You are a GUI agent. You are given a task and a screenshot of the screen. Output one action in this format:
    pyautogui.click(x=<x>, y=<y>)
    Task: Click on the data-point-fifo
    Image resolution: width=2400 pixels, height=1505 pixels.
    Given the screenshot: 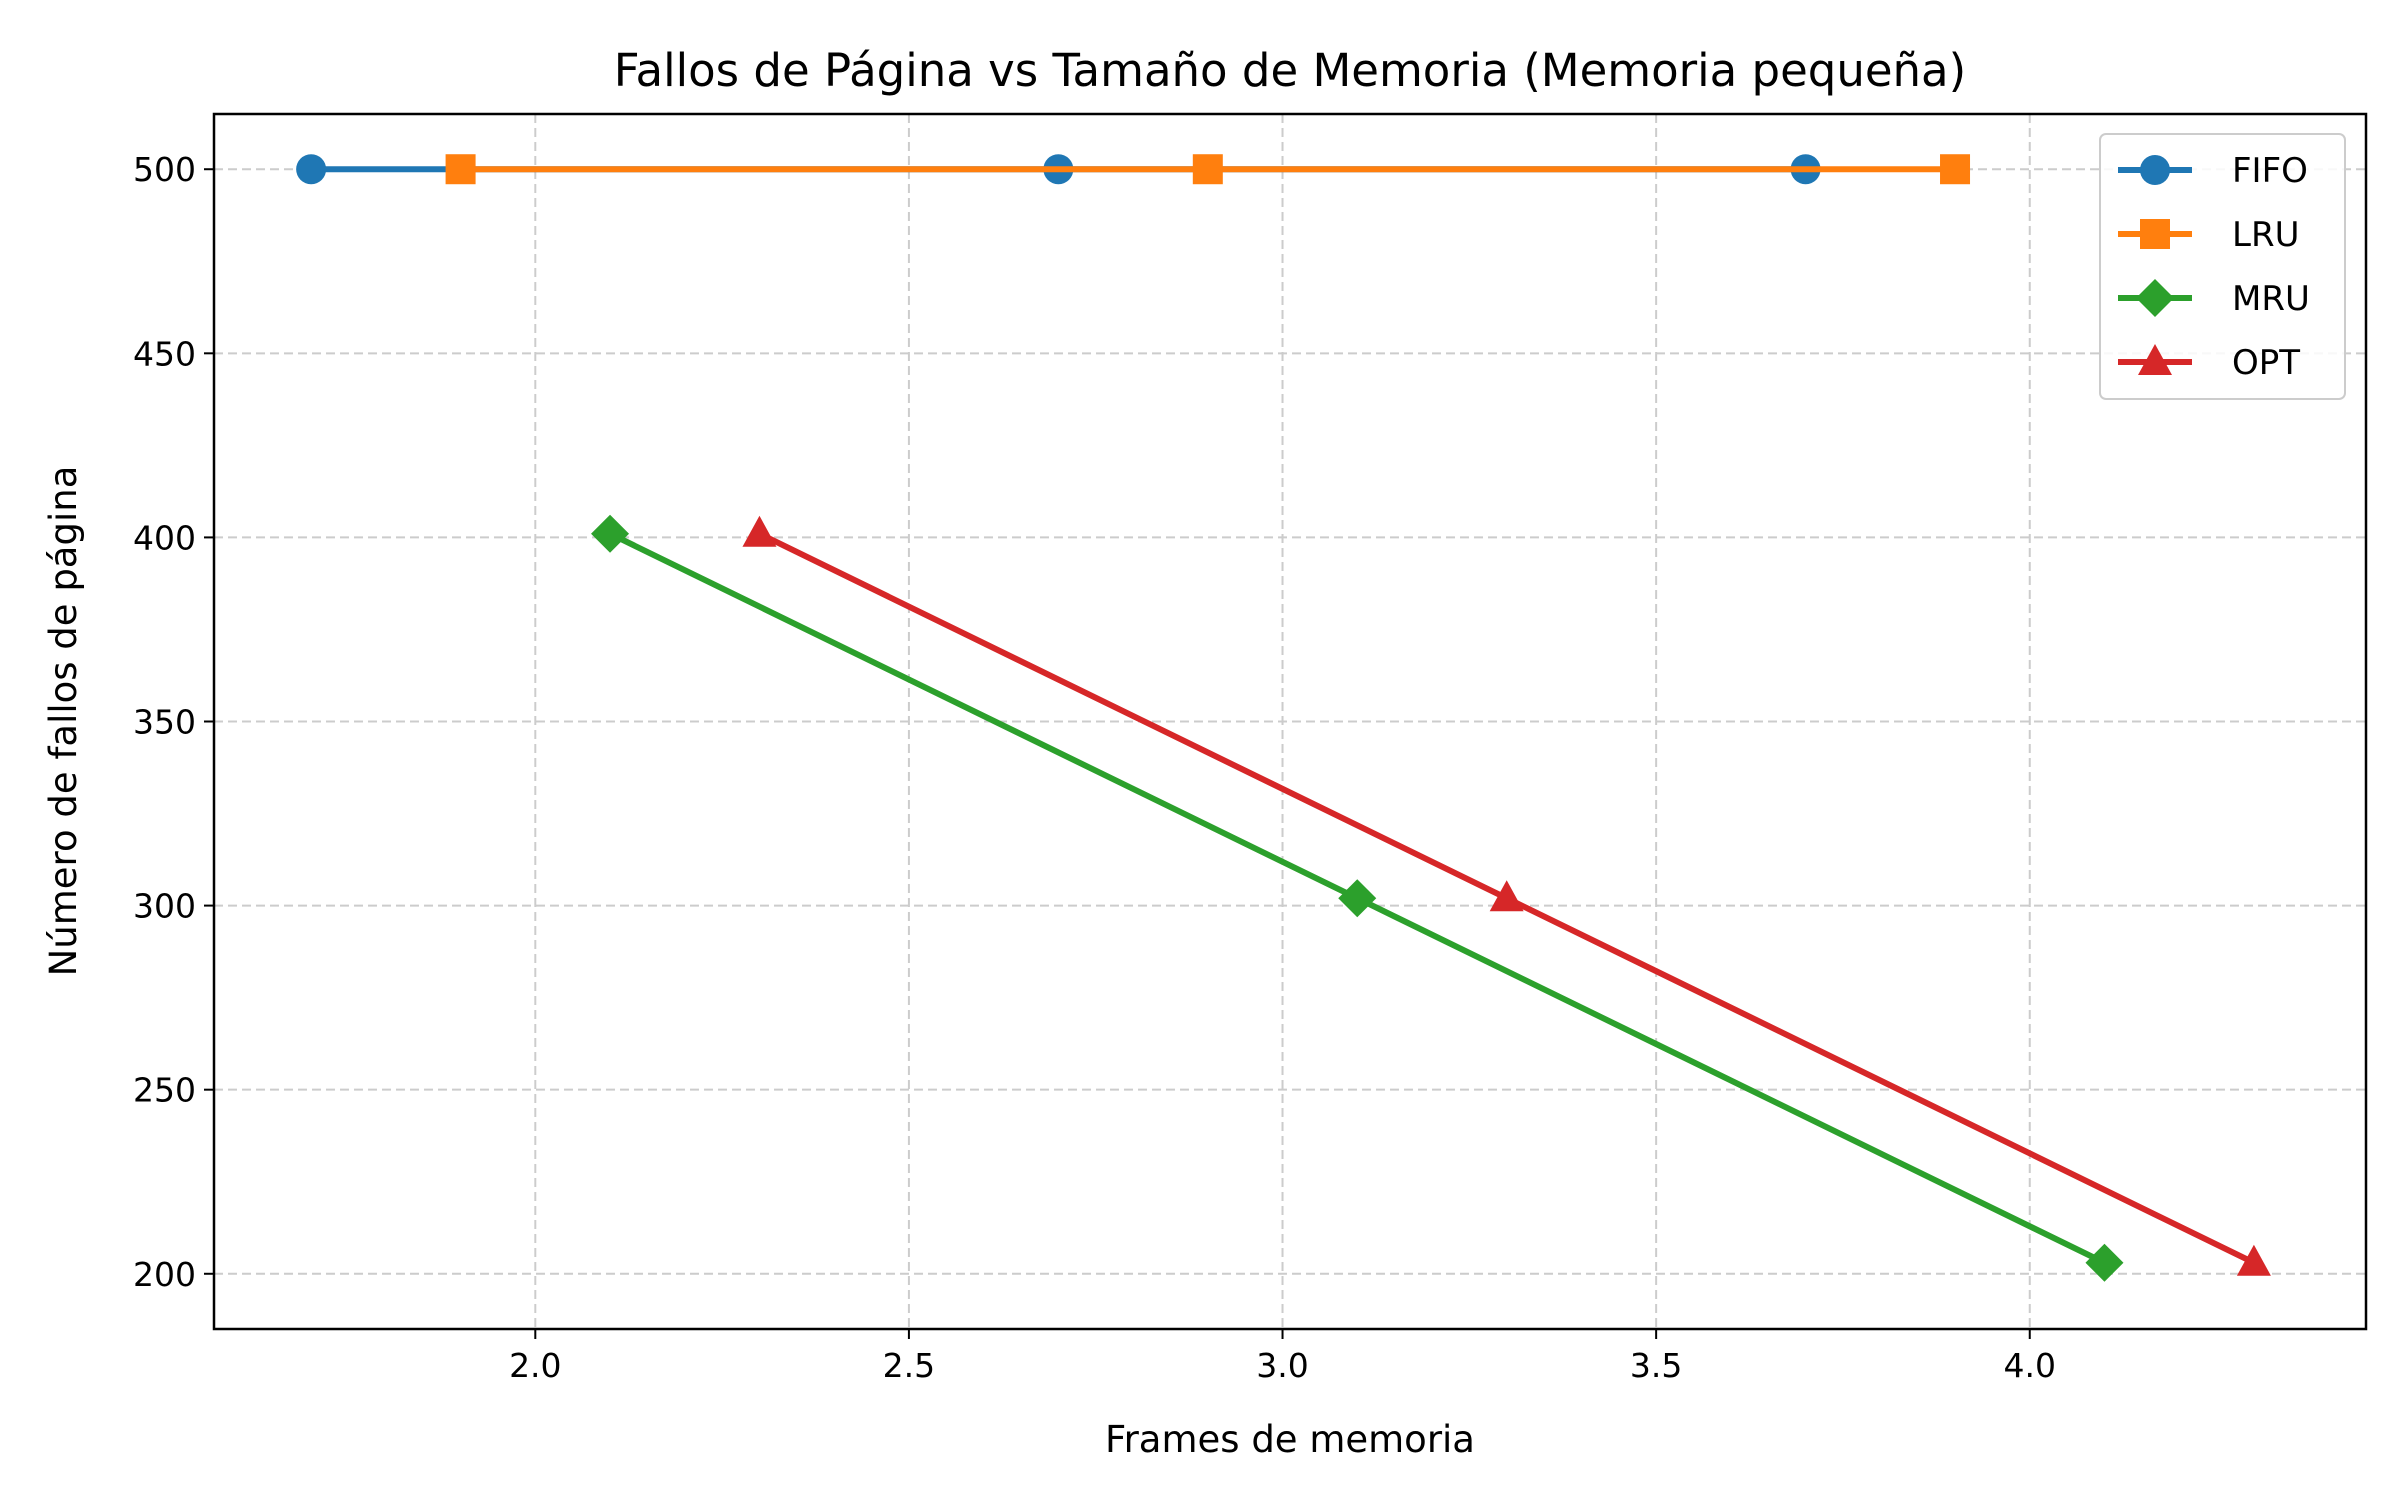 What is the action you would take?
    pyautogui.click(x=311, y=169)
    